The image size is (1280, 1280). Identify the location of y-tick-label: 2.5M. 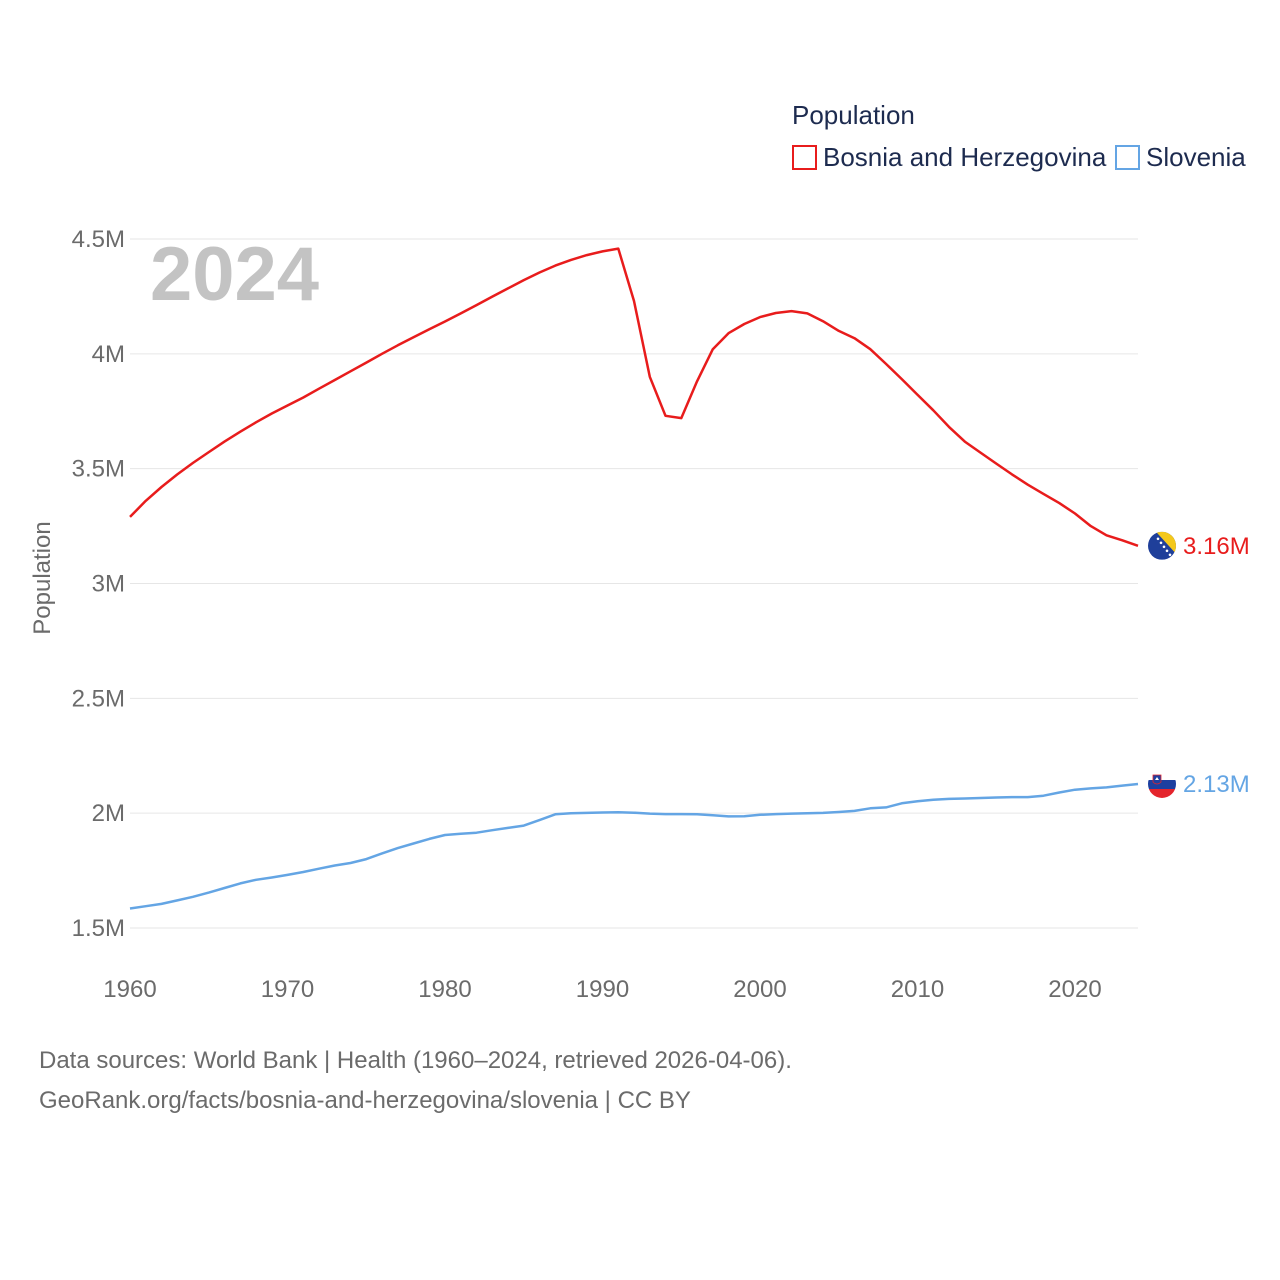
(98, 698).